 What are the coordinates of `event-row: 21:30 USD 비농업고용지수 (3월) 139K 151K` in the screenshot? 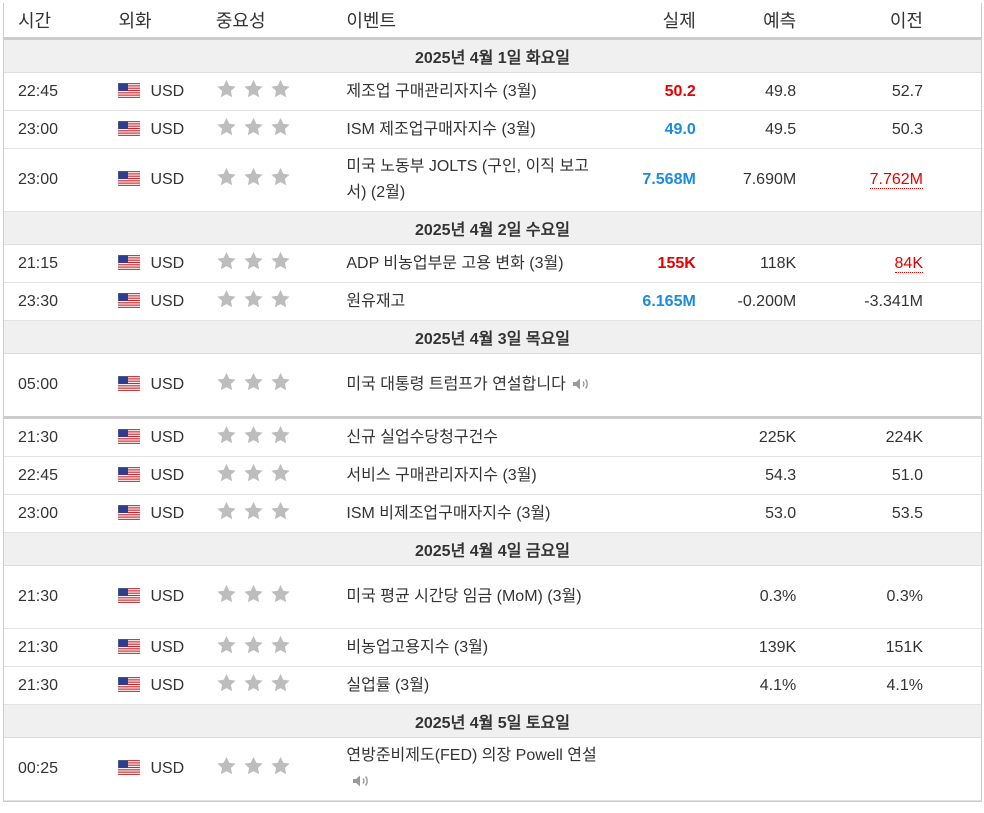 It's located at (492, 647).